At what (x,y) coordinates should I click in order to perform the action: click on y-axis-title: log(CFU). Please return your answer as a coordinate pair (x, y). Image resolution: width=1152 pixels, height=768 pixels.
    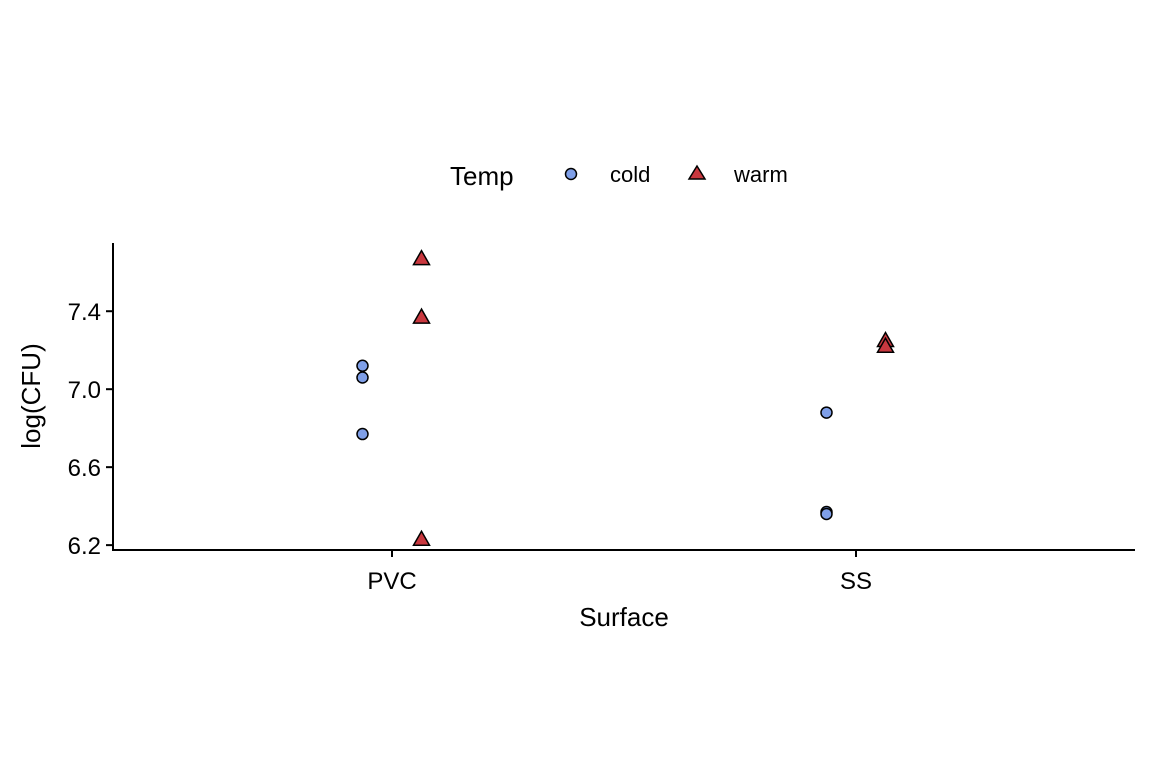
    Looking at the image, I should click on (31, 395).